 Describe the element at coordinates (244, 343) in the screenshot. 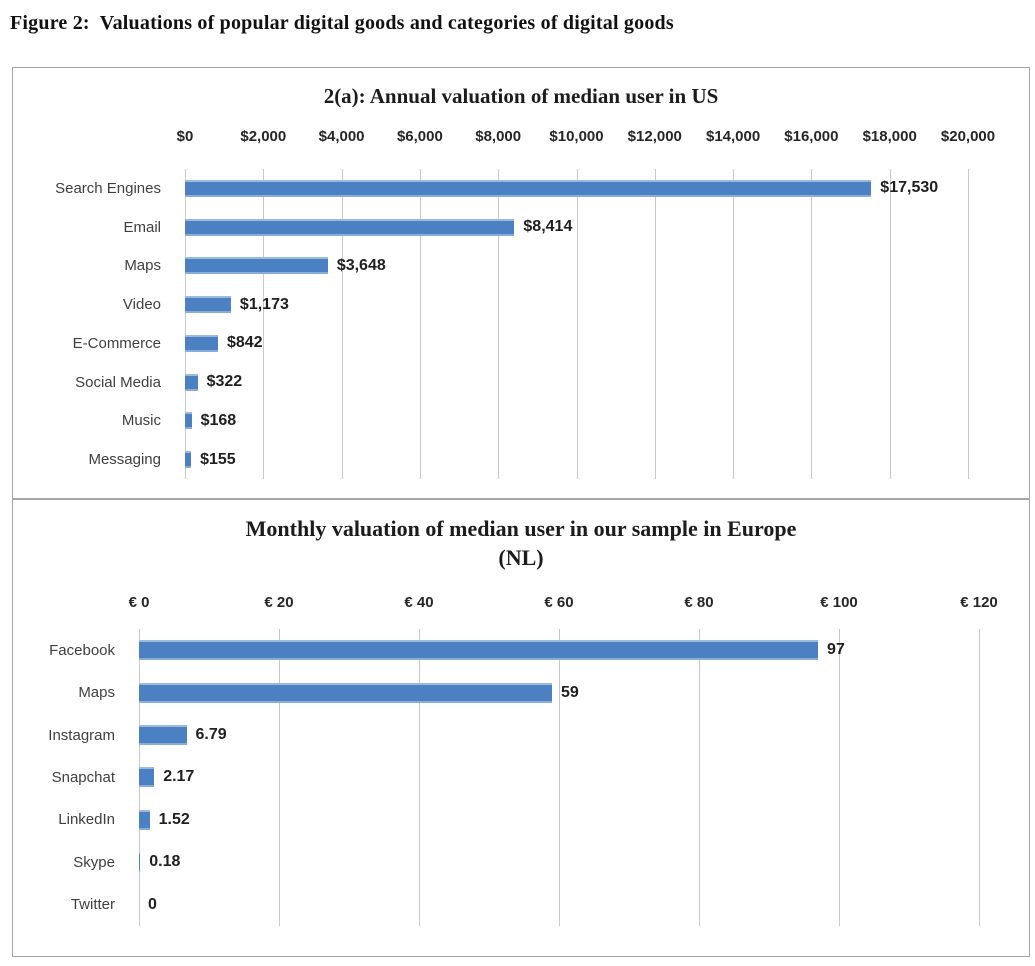

I see `bar-value-label: $842` at that location.